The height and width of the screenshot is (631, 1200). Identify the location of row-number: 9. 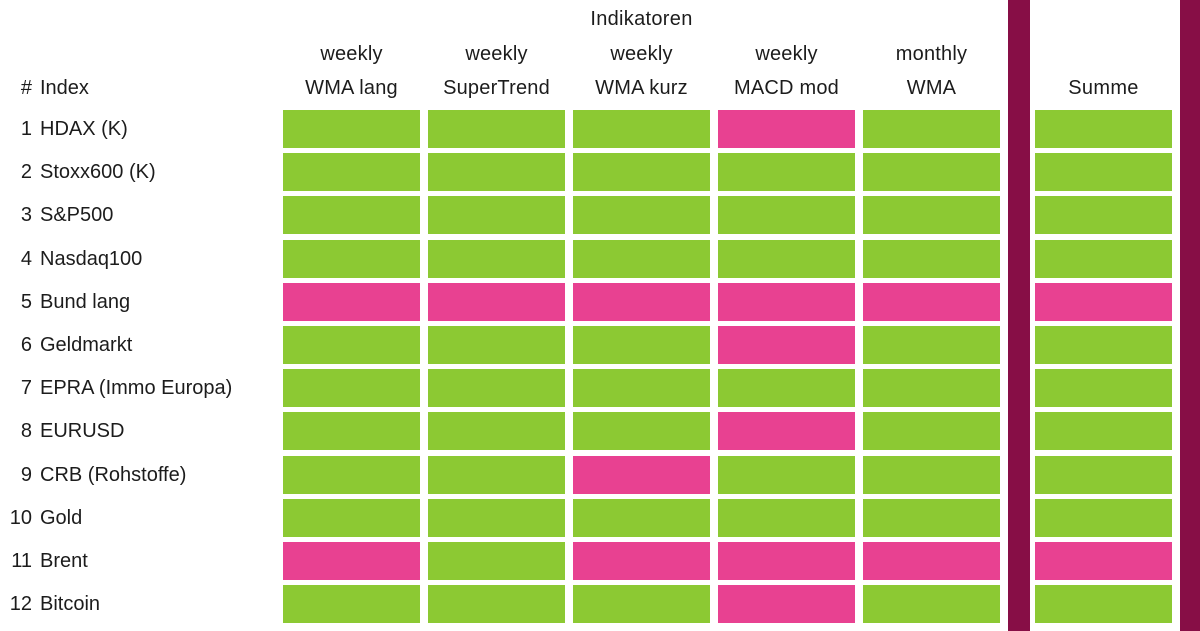
(26, 474).